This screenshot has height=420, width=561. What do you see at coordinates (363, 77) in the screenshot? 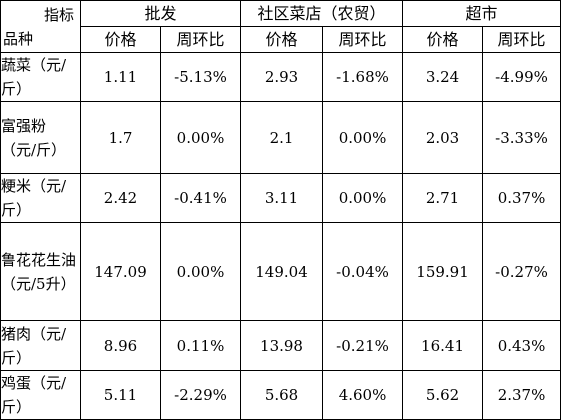
I see `table-cell: -1.68%` at bounding box center [363, 77].